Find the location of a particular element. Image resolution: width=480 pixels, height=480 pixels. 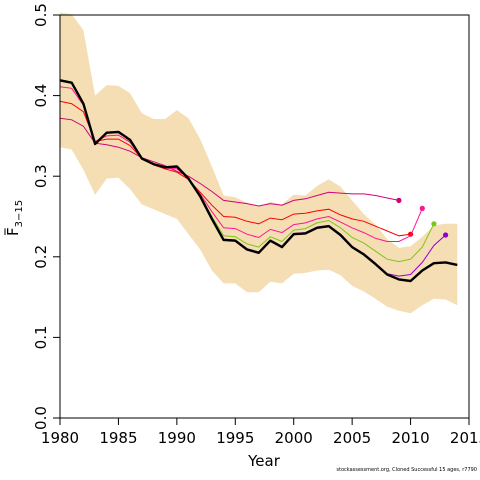

x-tick-label-2000: 2000 is located at coordinates (294, 438).